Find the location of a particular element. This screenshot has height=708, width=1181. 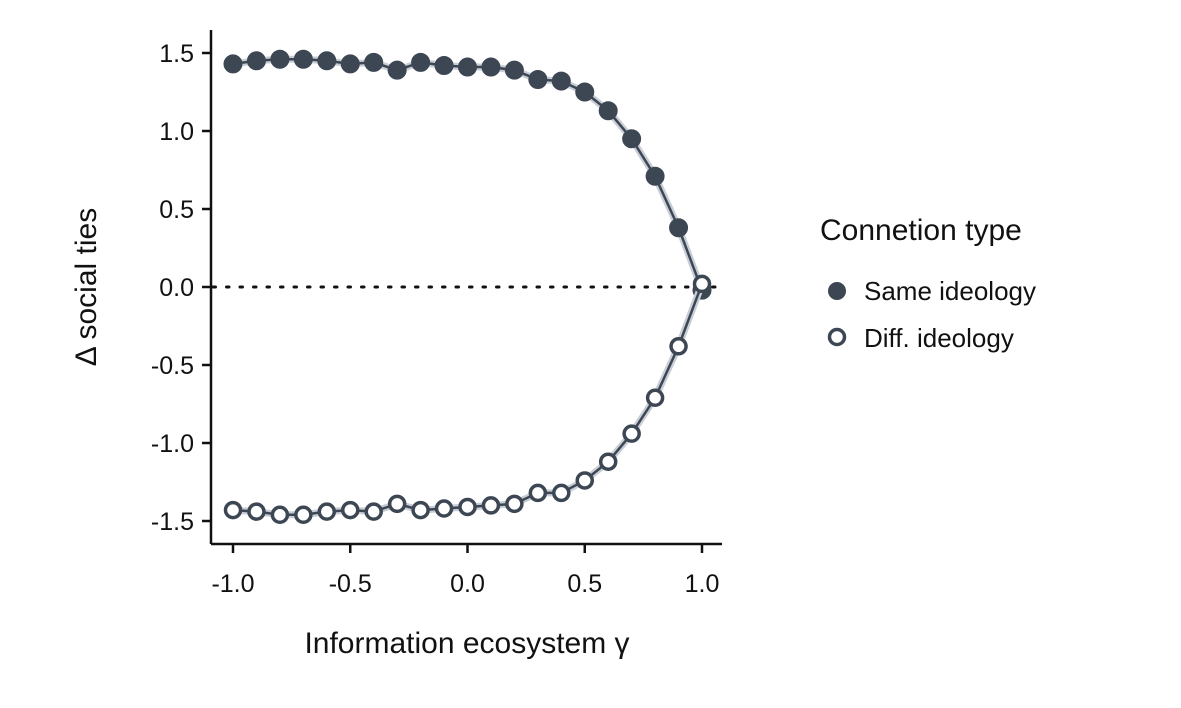

y-axis-title: Δ social ties is located at coordinates (86, 287).